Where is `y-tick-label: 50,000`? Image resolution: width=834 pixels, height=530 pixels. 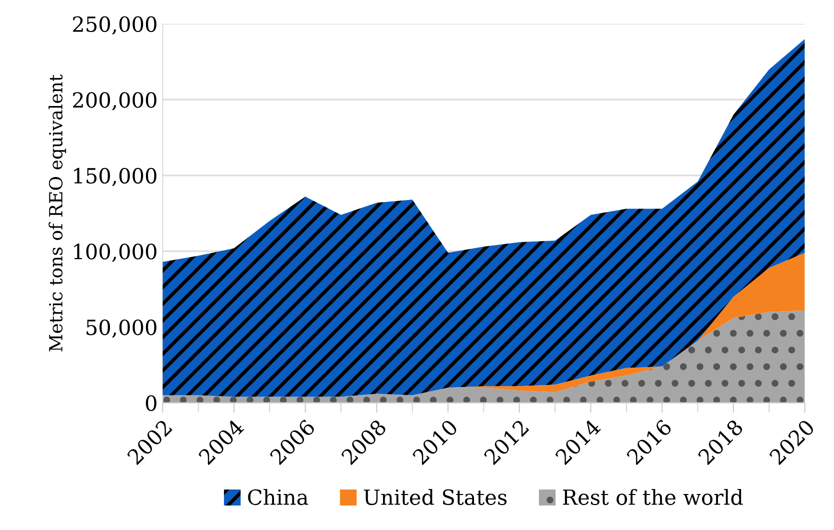
y-tick-label: 50,000 is located at coordinates (121, 328).